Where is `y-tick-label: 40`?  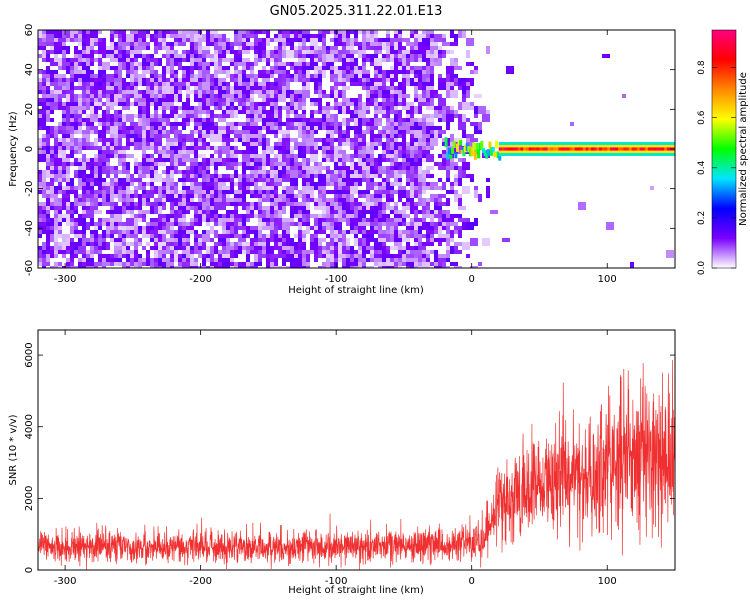 y-tick-label: 40 is located at coordinates (29, 69).